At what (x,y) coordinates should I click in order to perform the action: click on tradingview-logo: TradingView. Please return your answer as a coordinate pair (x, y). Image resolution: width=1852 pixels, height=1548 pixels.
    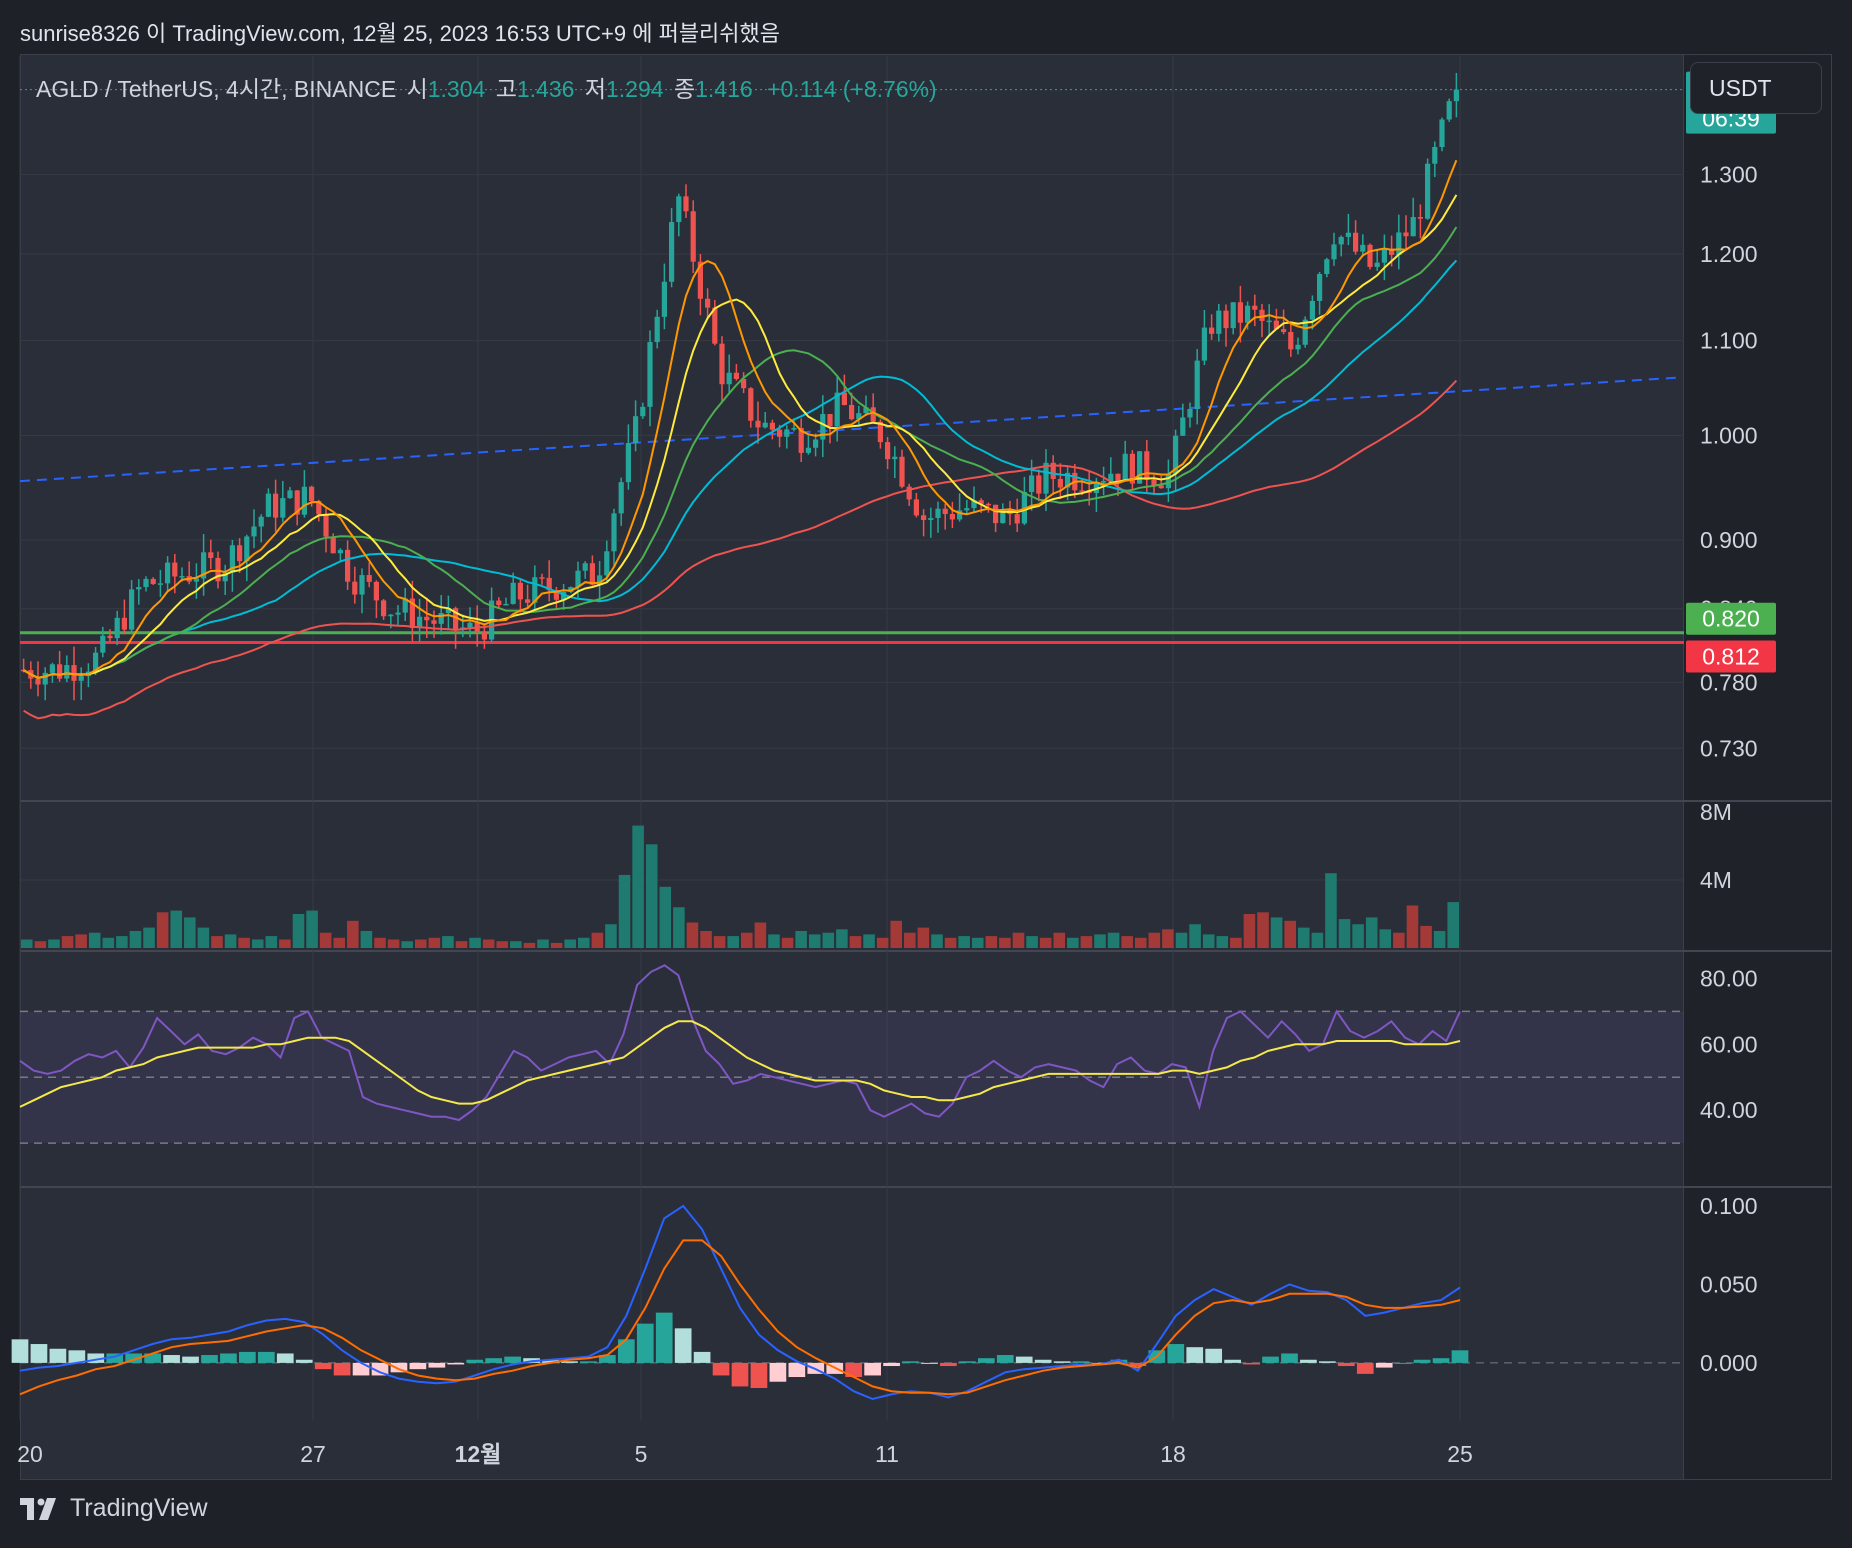
    Looking at the image, I should click on (114, 1508).